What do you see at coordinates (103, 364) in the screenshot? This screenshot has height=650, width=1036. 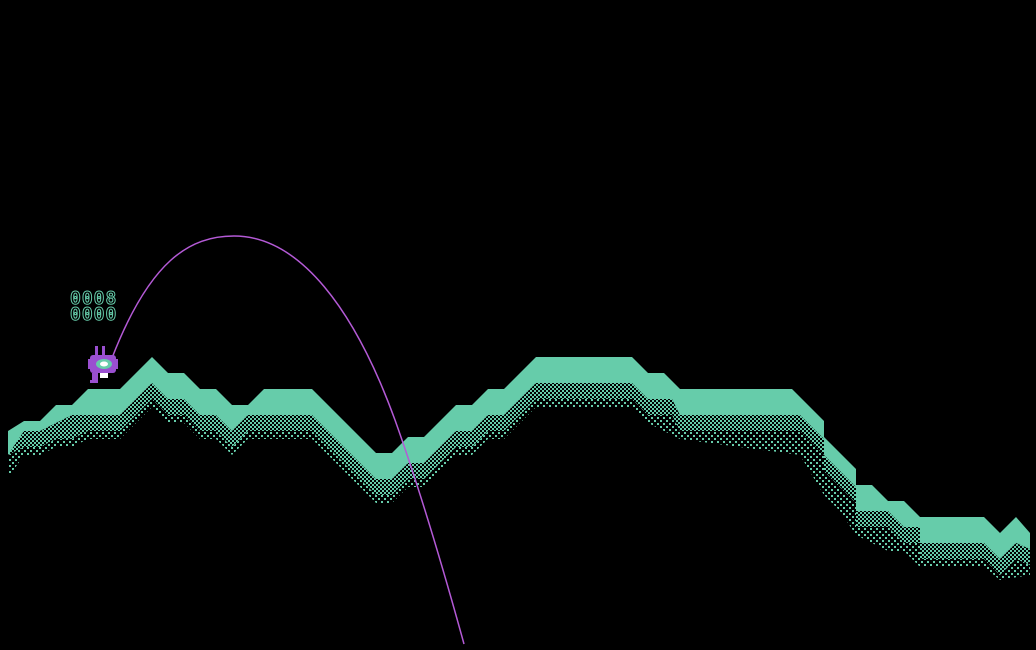 I see `player-creature-icon` at bounding box center [103, 364].